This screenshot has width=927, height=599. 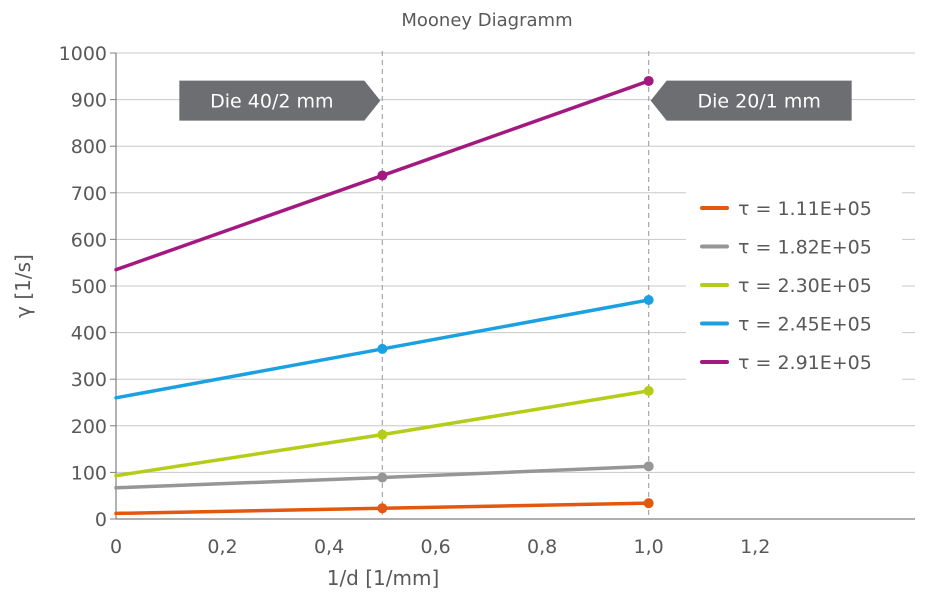 What do you see at coordinates (805, 209) in the screenshot?
I see `legend-label-0: τ = 1.11E+05` at bounding box center [805, 209].